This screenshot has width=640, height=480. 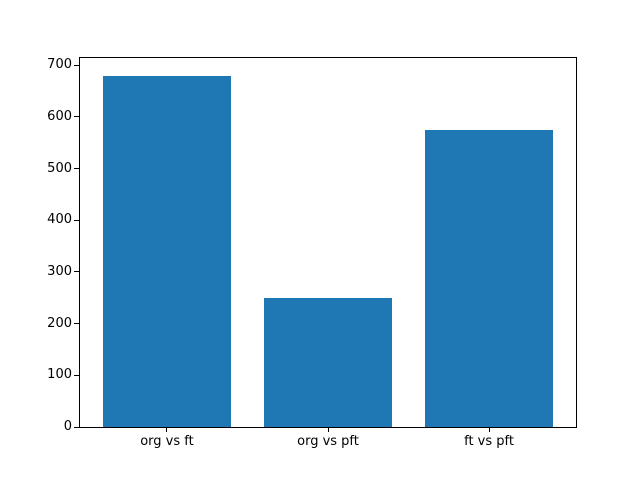 What do you see at coordinates (167, 441) in the screenshot?
I see `x-tick-label: org vs ft` at bounding box center [167, 441].